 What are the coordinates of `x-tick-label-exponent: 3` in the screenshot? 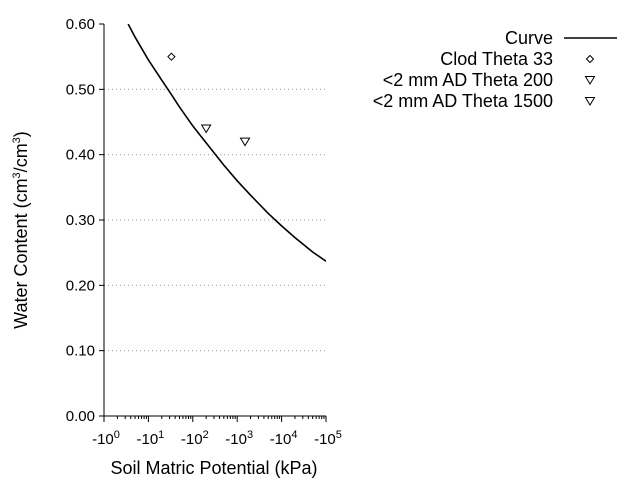 It's located at (250, 435).